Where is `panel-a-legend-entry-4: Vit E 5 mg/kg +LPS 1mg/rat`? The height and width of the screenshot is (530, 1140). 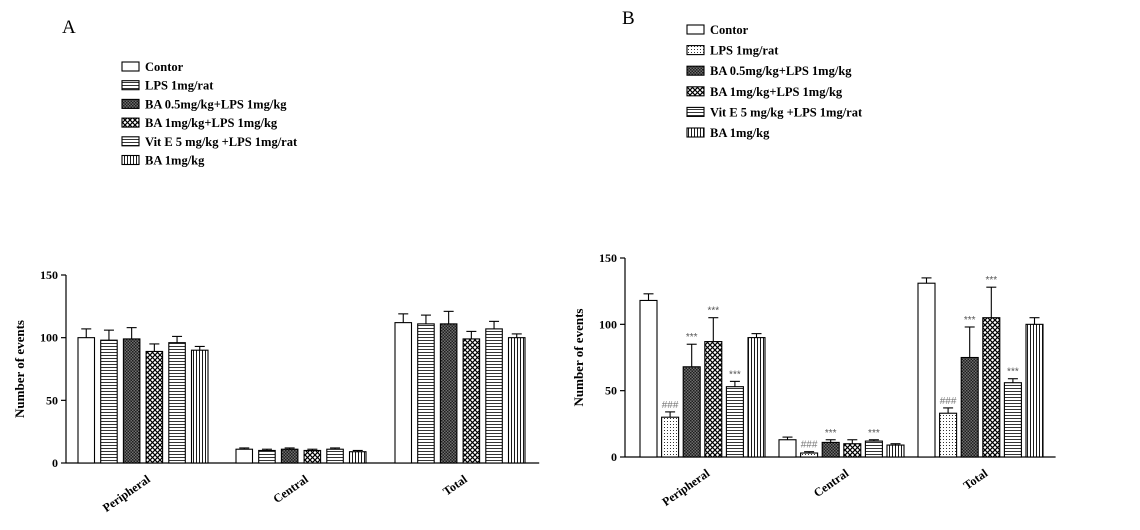
panel-a-legend-entry-4: Vit E 5 mg/kg +LPS 1mg/rat is located at coordinates (221, 142).